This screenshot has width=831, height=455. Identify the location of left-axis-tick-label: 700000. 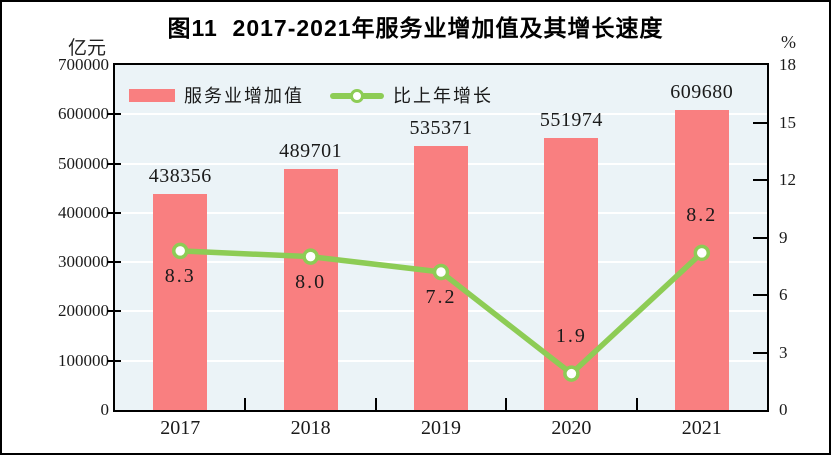
(83, 64).